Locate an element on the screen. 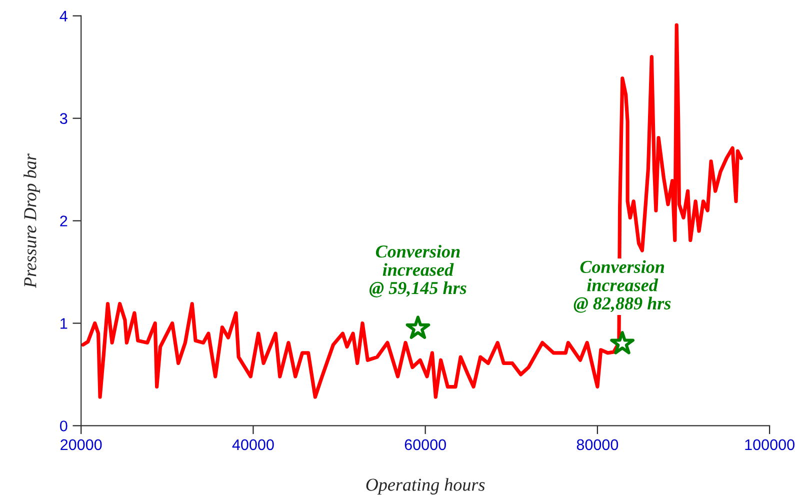 The height and width of the screenshot is (495, 795). y-tick-label: 1 is located at coordinates (64, 323).